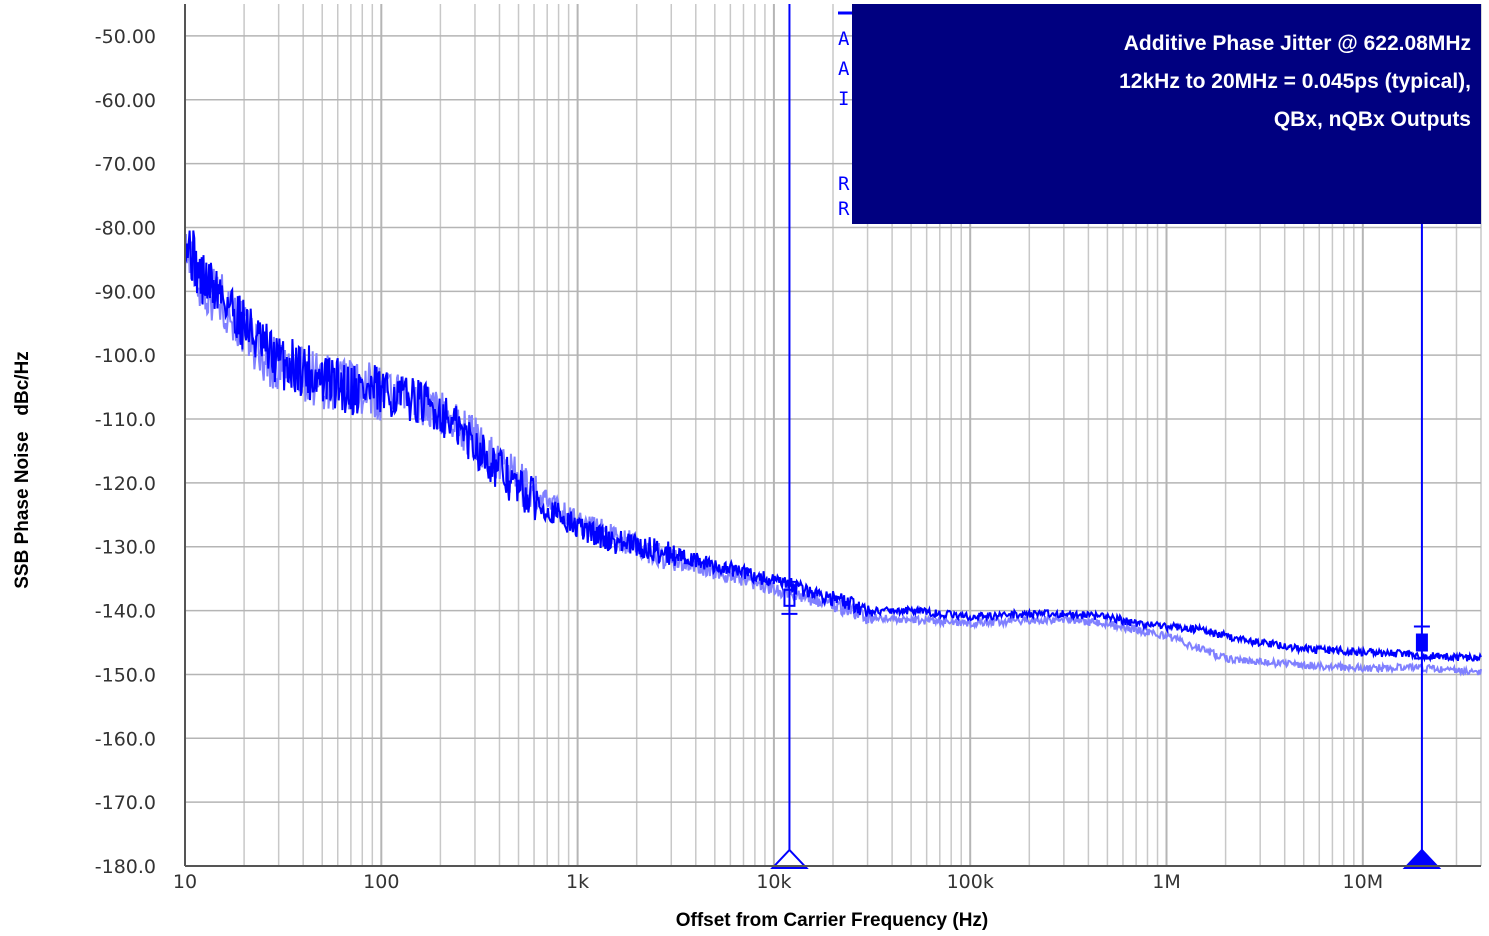 The width and height of the screenshot is (1489, 936). Describe the element at coordinates (125, 356) in the screenshot. I see `y-tick-label: -100.0` at that location.